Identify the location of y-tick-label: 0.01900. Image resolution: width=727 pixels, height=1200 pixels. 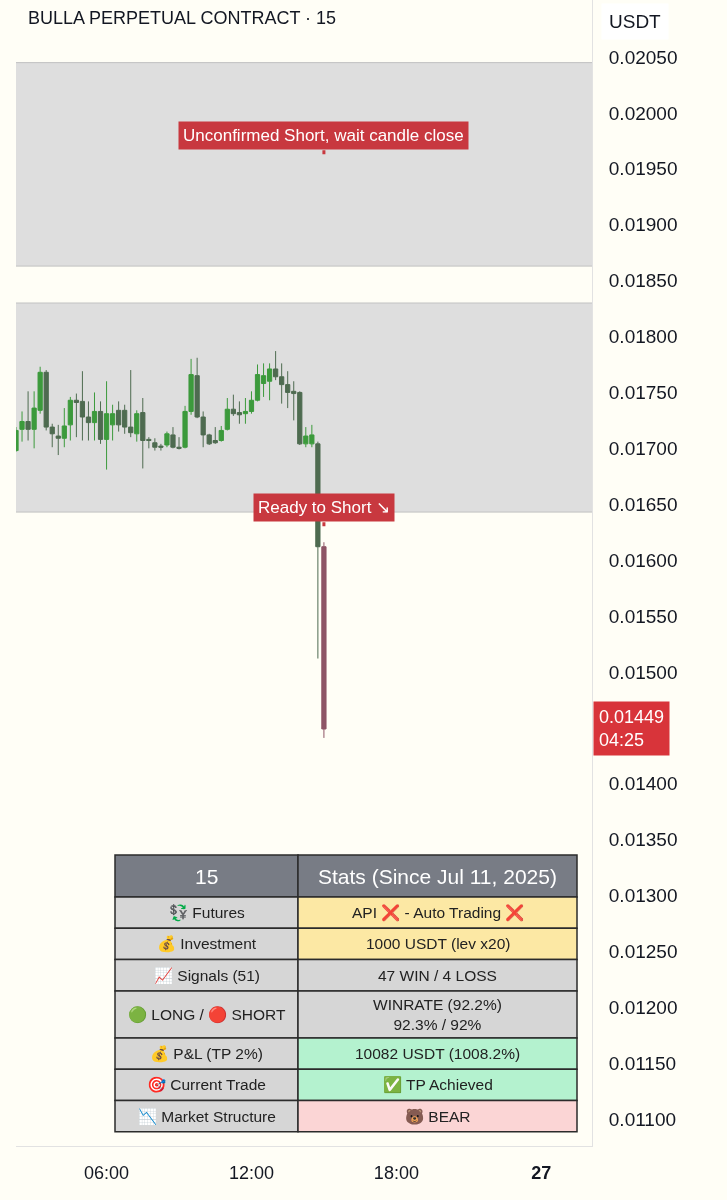
(643, 225).